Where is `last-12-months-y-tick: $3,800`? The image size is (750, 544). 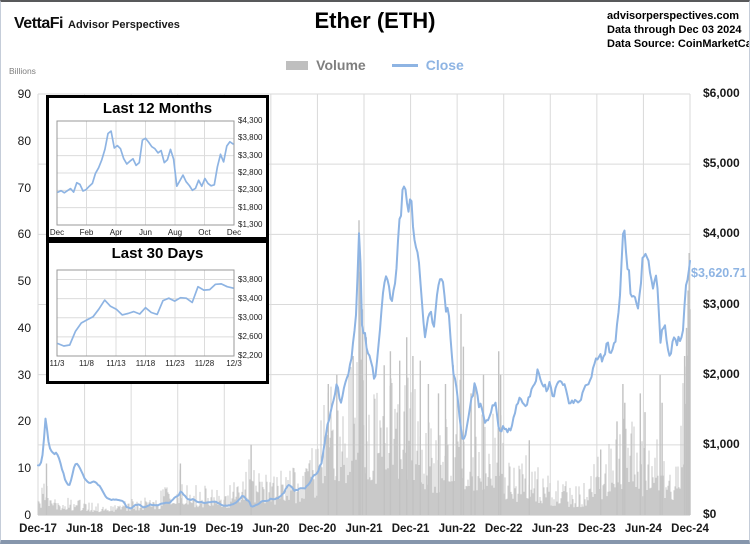 last-12-months-y-tick: $3,800 is located at coordinates (250, 138).